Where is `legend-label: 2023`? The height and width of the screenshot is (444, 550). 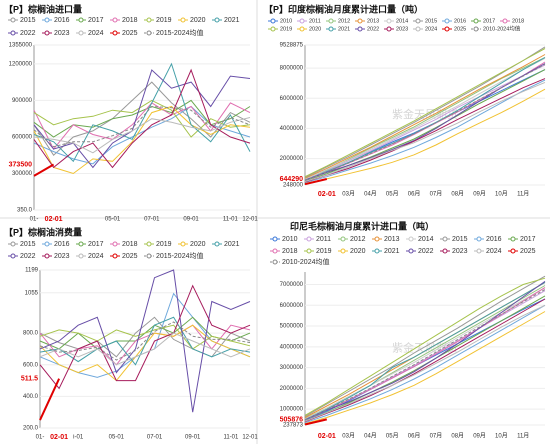
legend-label: 2023 is located at coordinates (460, 251).